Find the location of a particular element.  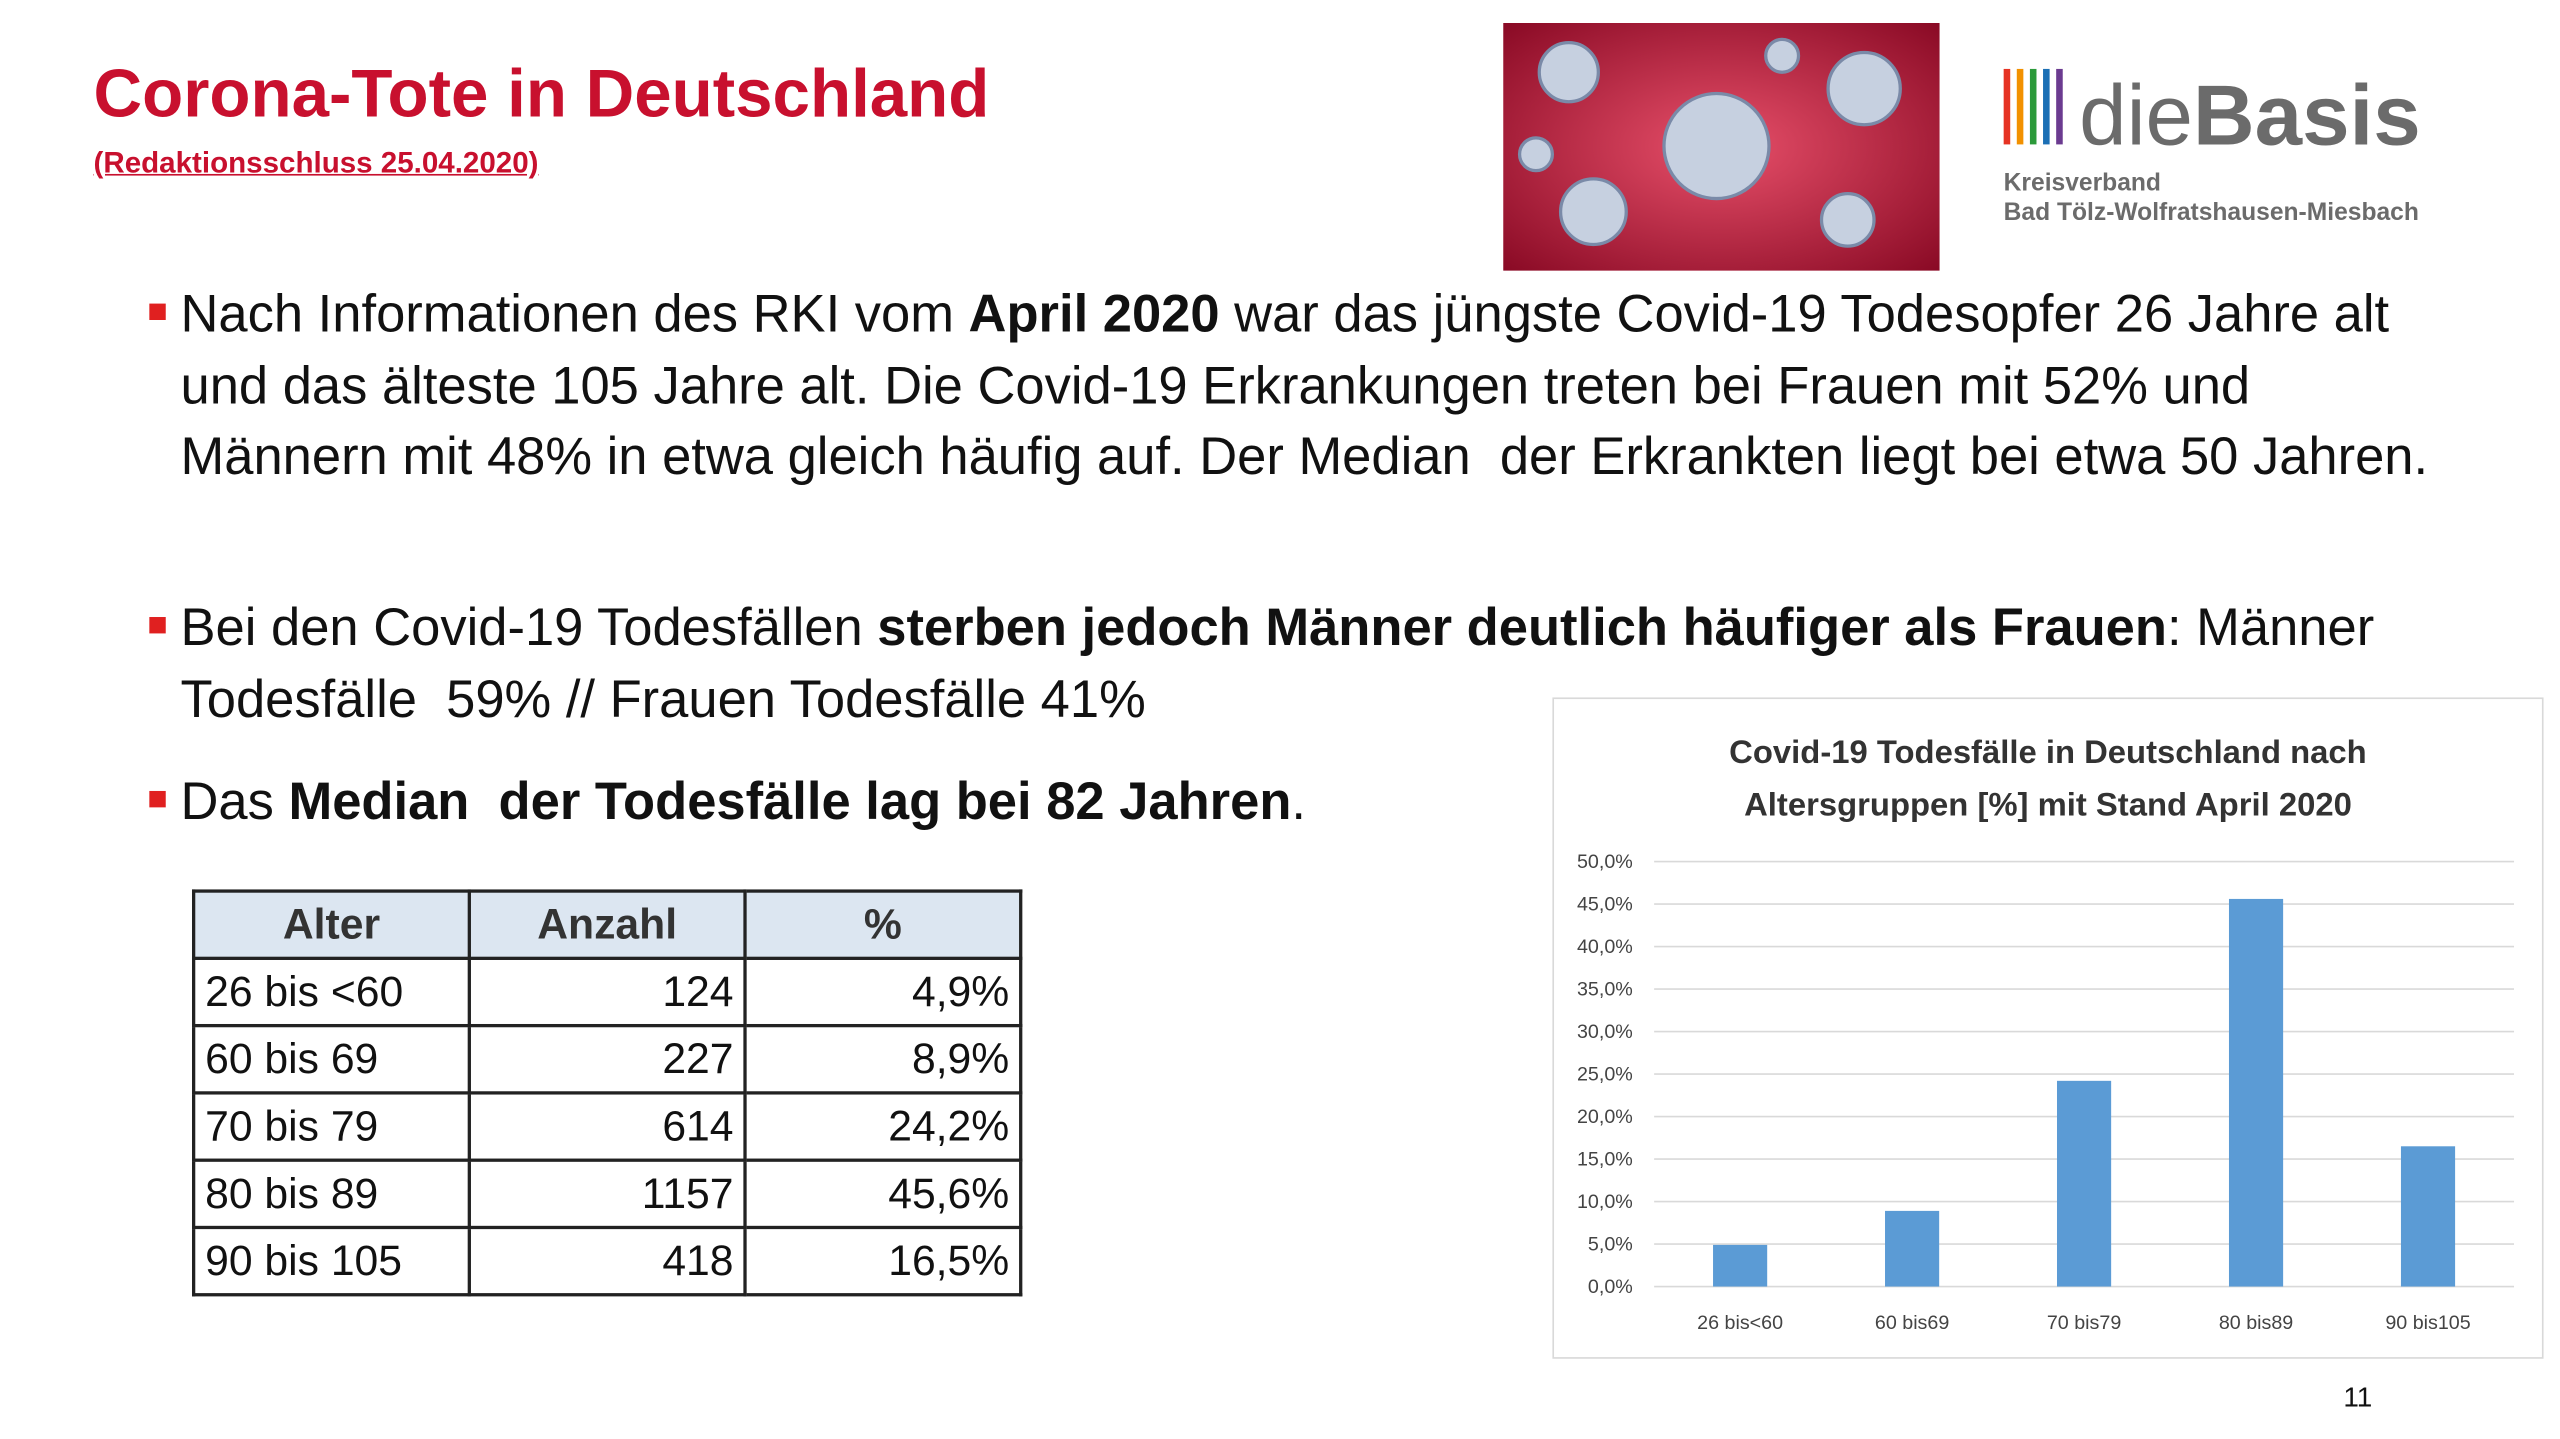

table-cell: 70 bis 79 is located at coordinates (331, 1126).